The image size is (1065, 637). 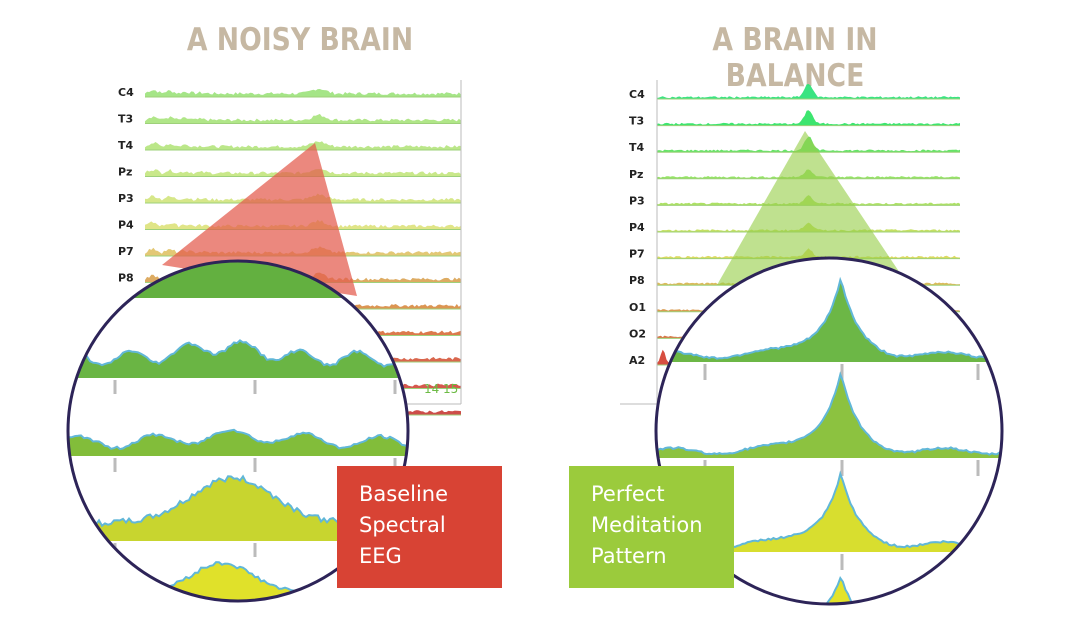 What do you see at coordinates (637, 227) in the screenshot?
I see `right-channel-label: P4` at bounding box center [637, 227].